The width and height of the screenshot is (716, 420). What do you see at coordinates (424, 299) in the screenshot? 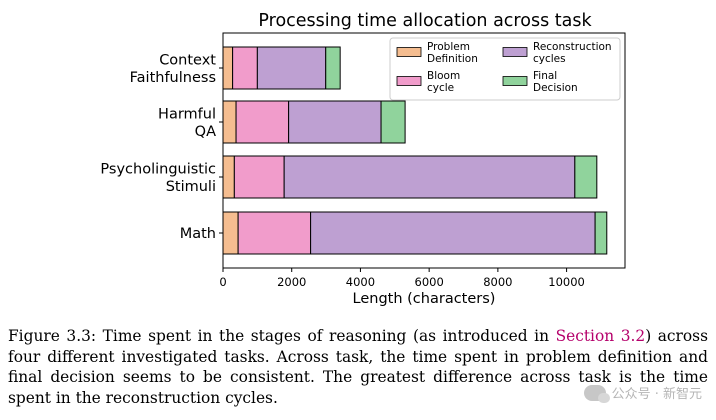
I see `x-axis-label: Length (characters)` at bounding box center [424, 299].